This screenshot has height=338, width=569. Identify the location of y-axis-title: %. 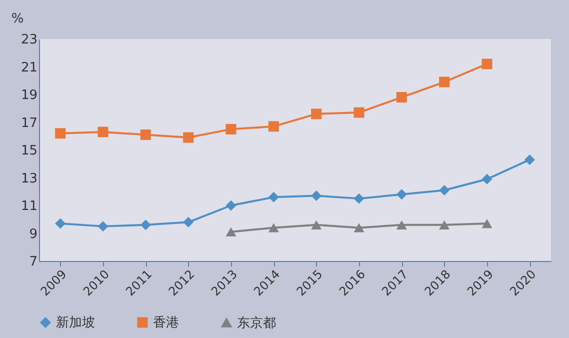
(17, 19).